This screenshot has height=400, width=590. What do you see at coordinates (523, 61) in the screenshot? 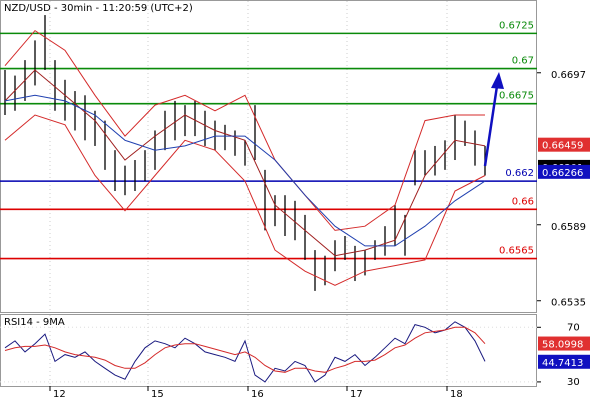
I see `level-label: 0.67` at bounding box center [523, 61].